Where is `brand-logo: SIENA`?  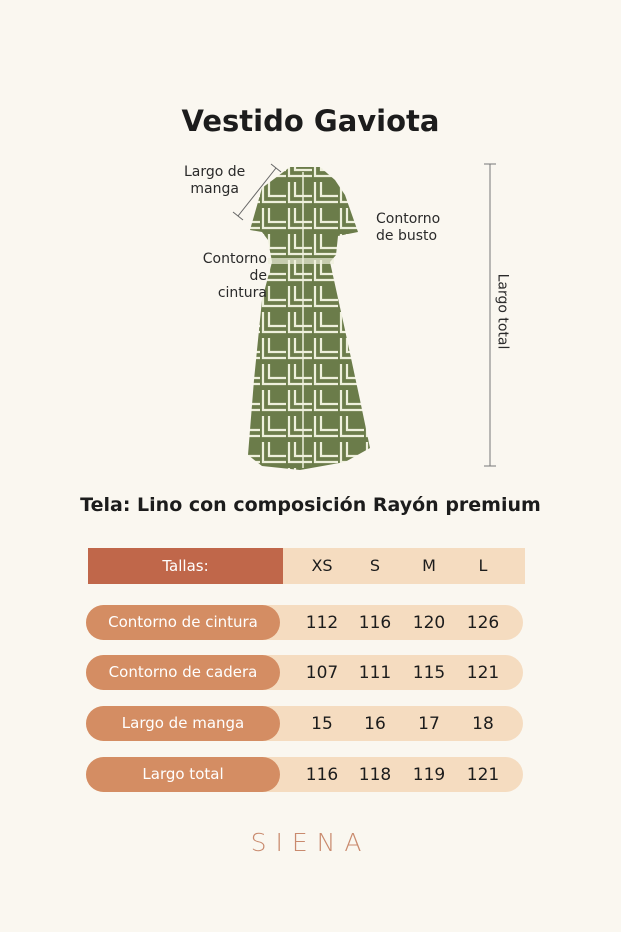
brand-logo: SIENA is located at coordinates (310, 842).